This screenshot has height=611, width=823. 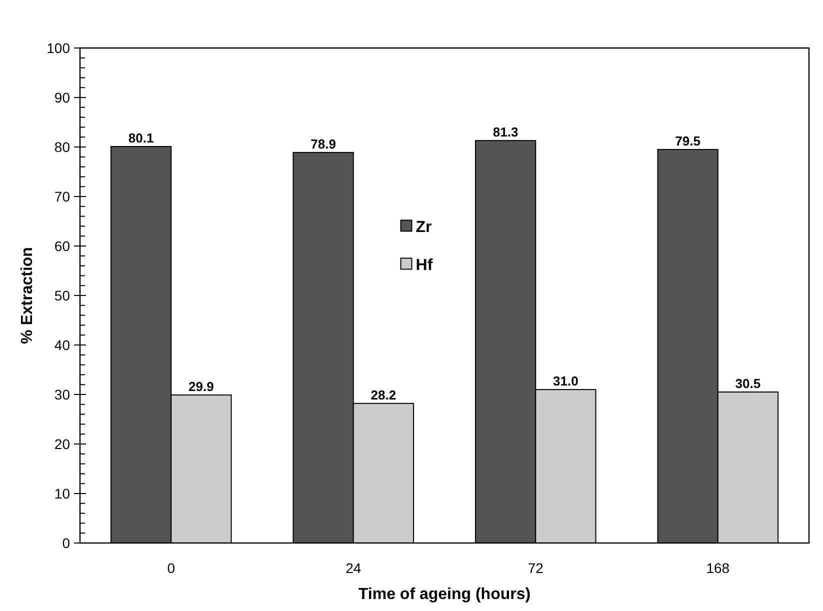 I want to click on y-axis-title: % Extraction, so click(x=27, y=295).